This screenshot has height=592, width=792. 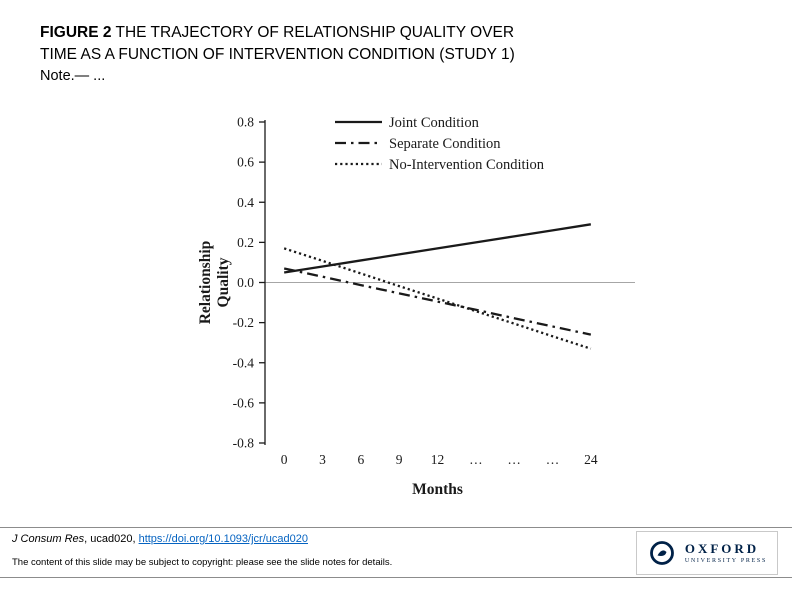 What do you see at coordinates (244, 443) in the screenshot?
I see `y-tick-label: -0.8` at bounding box center [244, 443].